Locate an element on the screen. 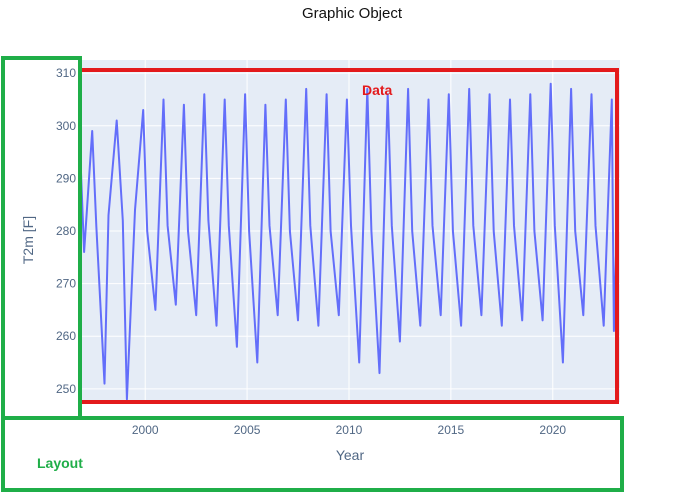  y-tick-label: 290 is located at coordinates (66, 178).